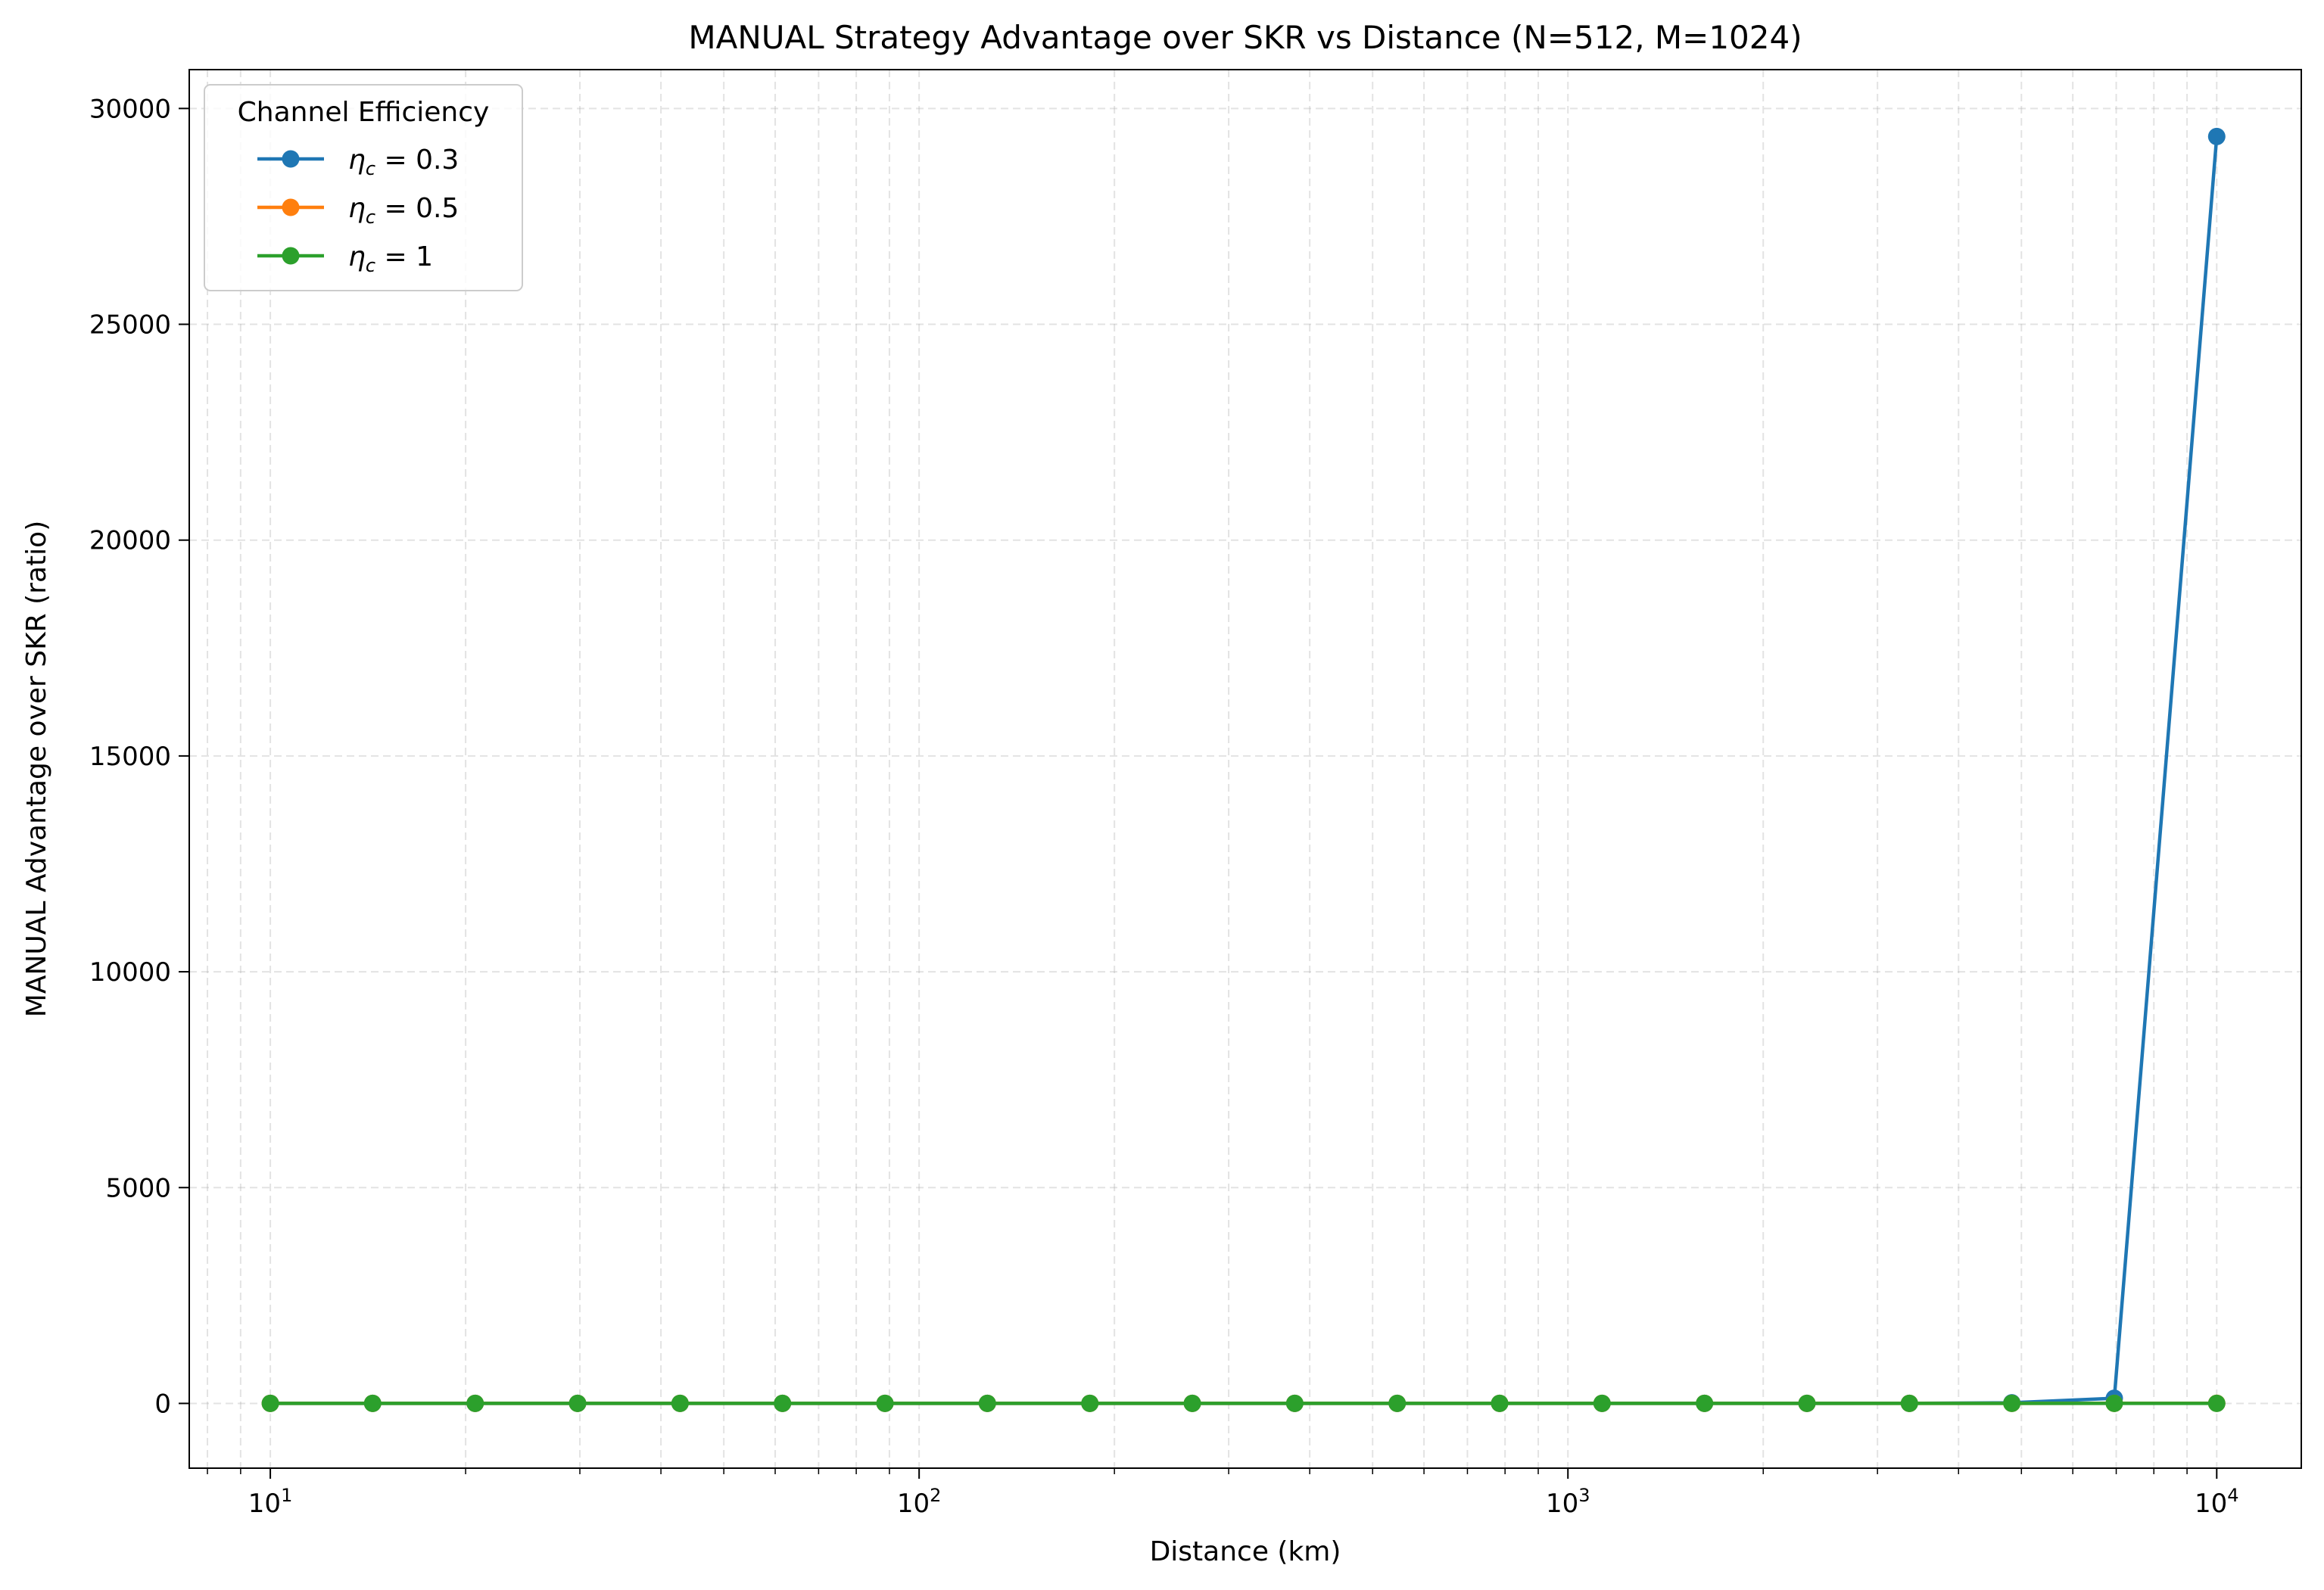  What do you see at coordinates (403, 162) in the screenshot?
I see `legend-label: ηc = 0.3` at bounding box center [403, 162].